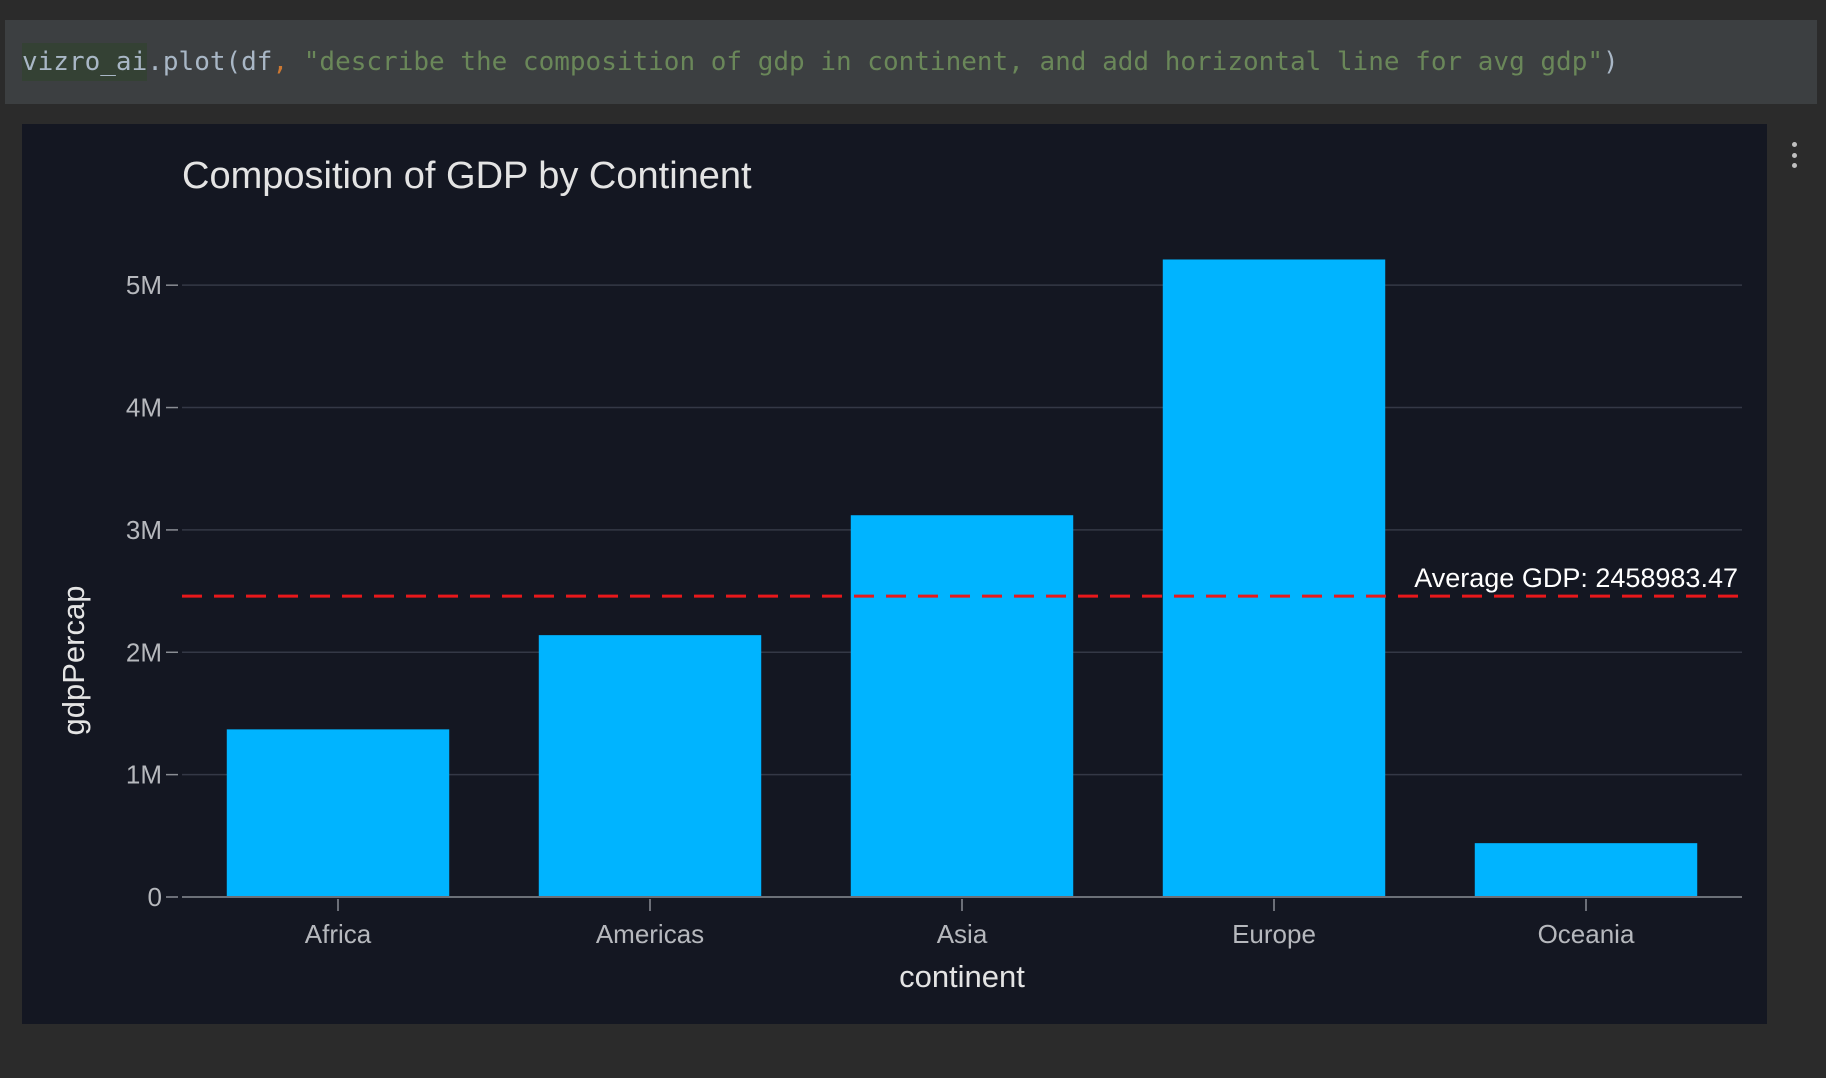 The height and width of the screenshot is (1078, 1826). I want to click on bar-asia, so click(962, 705).